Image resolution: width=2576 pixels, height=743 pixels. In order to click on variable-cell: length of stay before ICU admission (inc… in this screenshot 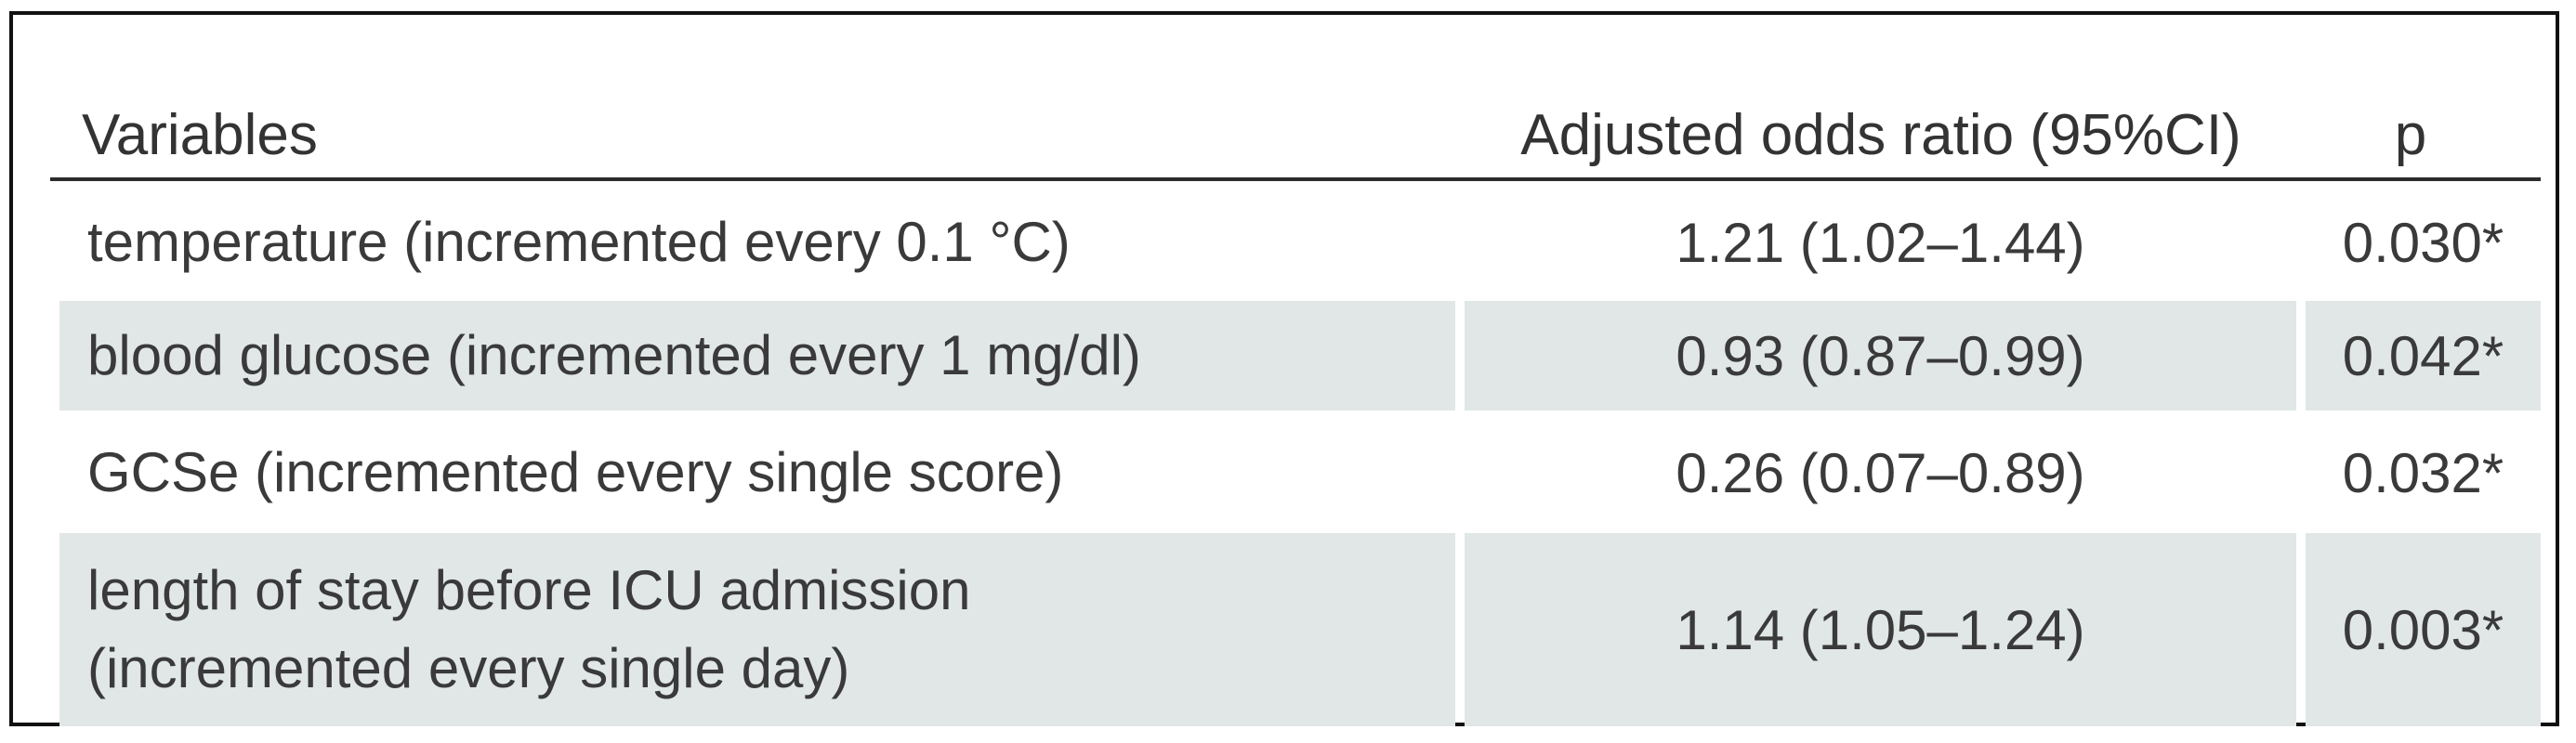, I will do `click(757, 629)`.